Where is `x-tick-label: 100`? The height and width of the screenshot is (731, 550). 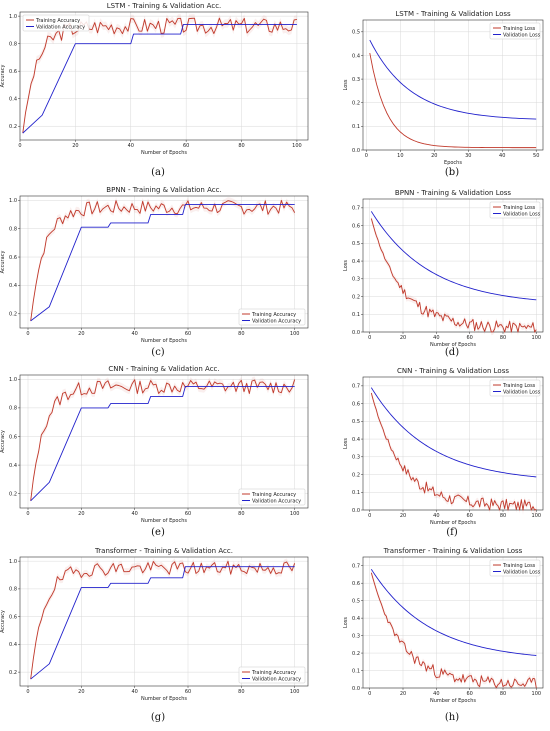 x-tick-label: 100 is located at coordinates (295, 692).